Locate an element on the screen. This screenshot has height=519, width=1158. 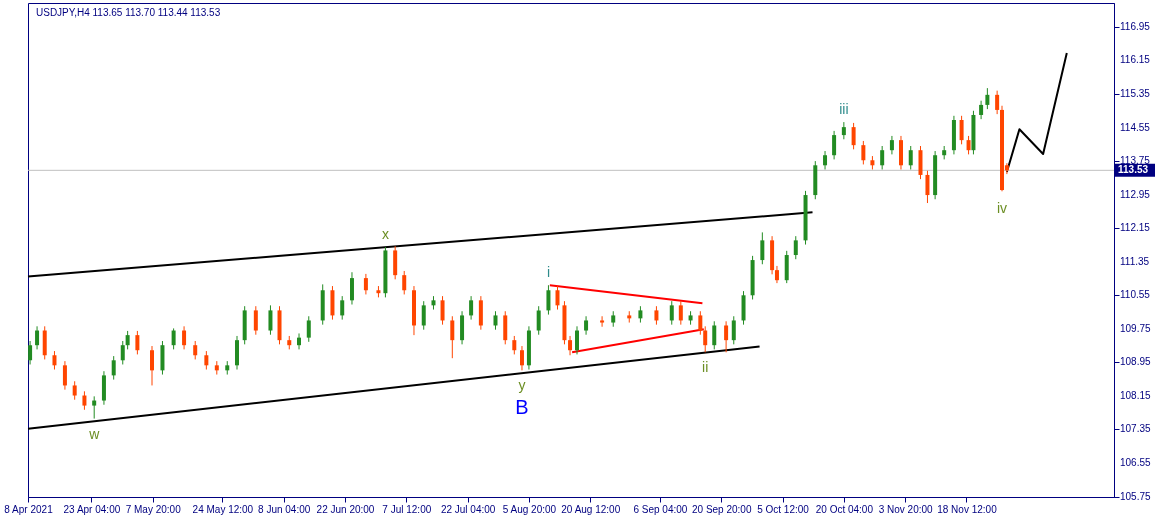
ref-line-label: 113.53 is located at coordinates (1133, 170).